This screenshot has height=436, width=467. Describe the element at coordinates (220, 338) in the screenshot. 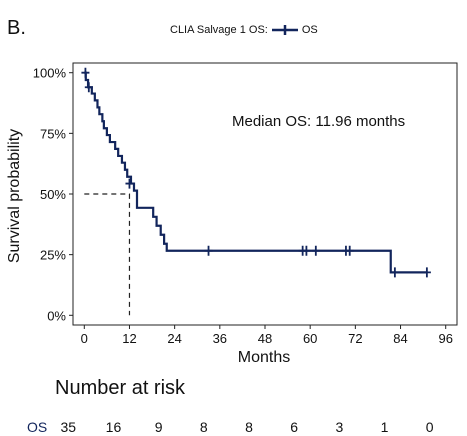

I see `x-tick-label: 36` at that location.